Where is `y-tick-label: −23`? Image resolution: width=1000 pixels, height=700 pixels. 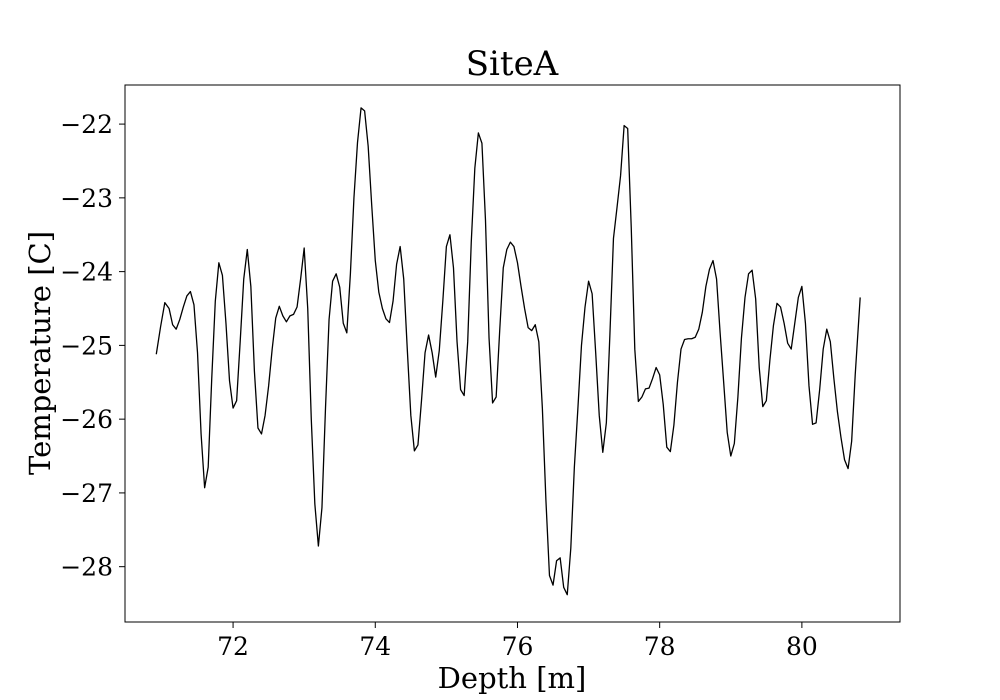
y-tick-label: −23 is located at coordinates (86, 198).